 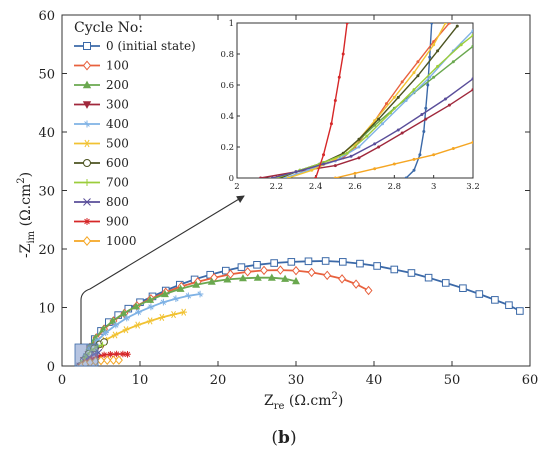 What do you see at coordinates (227, 55) in the screenshot?
I see `inset-y-tick-label: 0.8` at bounding box center [227, 55].